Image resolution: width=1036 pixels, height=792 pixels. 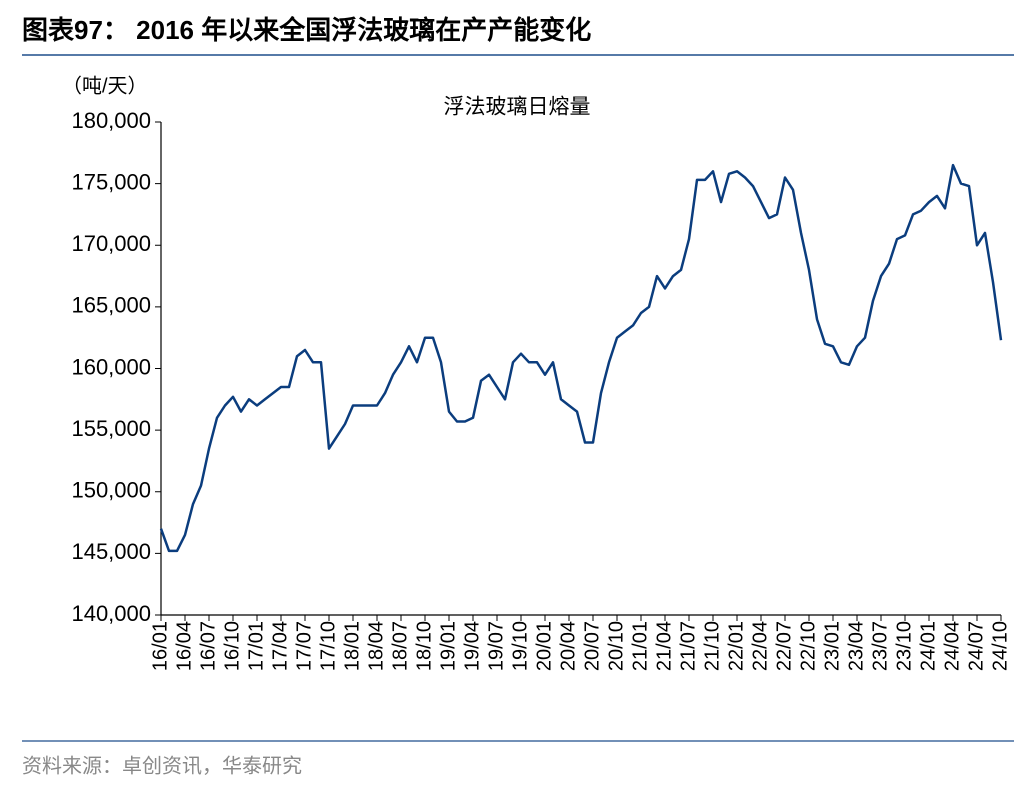 I want to click on x-tick-label: 24/10, so click(x=1000, y=646).